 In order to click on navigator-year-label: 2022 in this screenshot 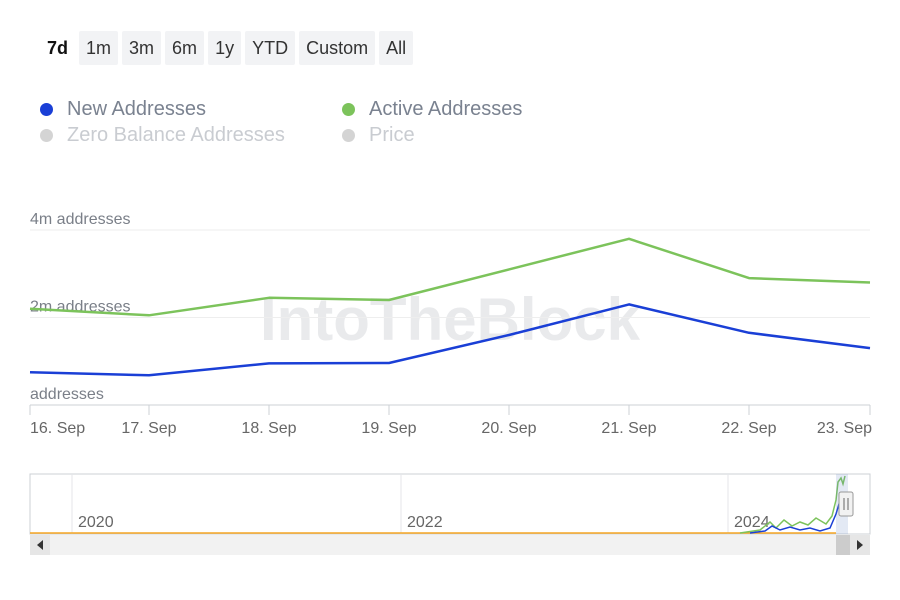, I will do `click(425, 522)`.